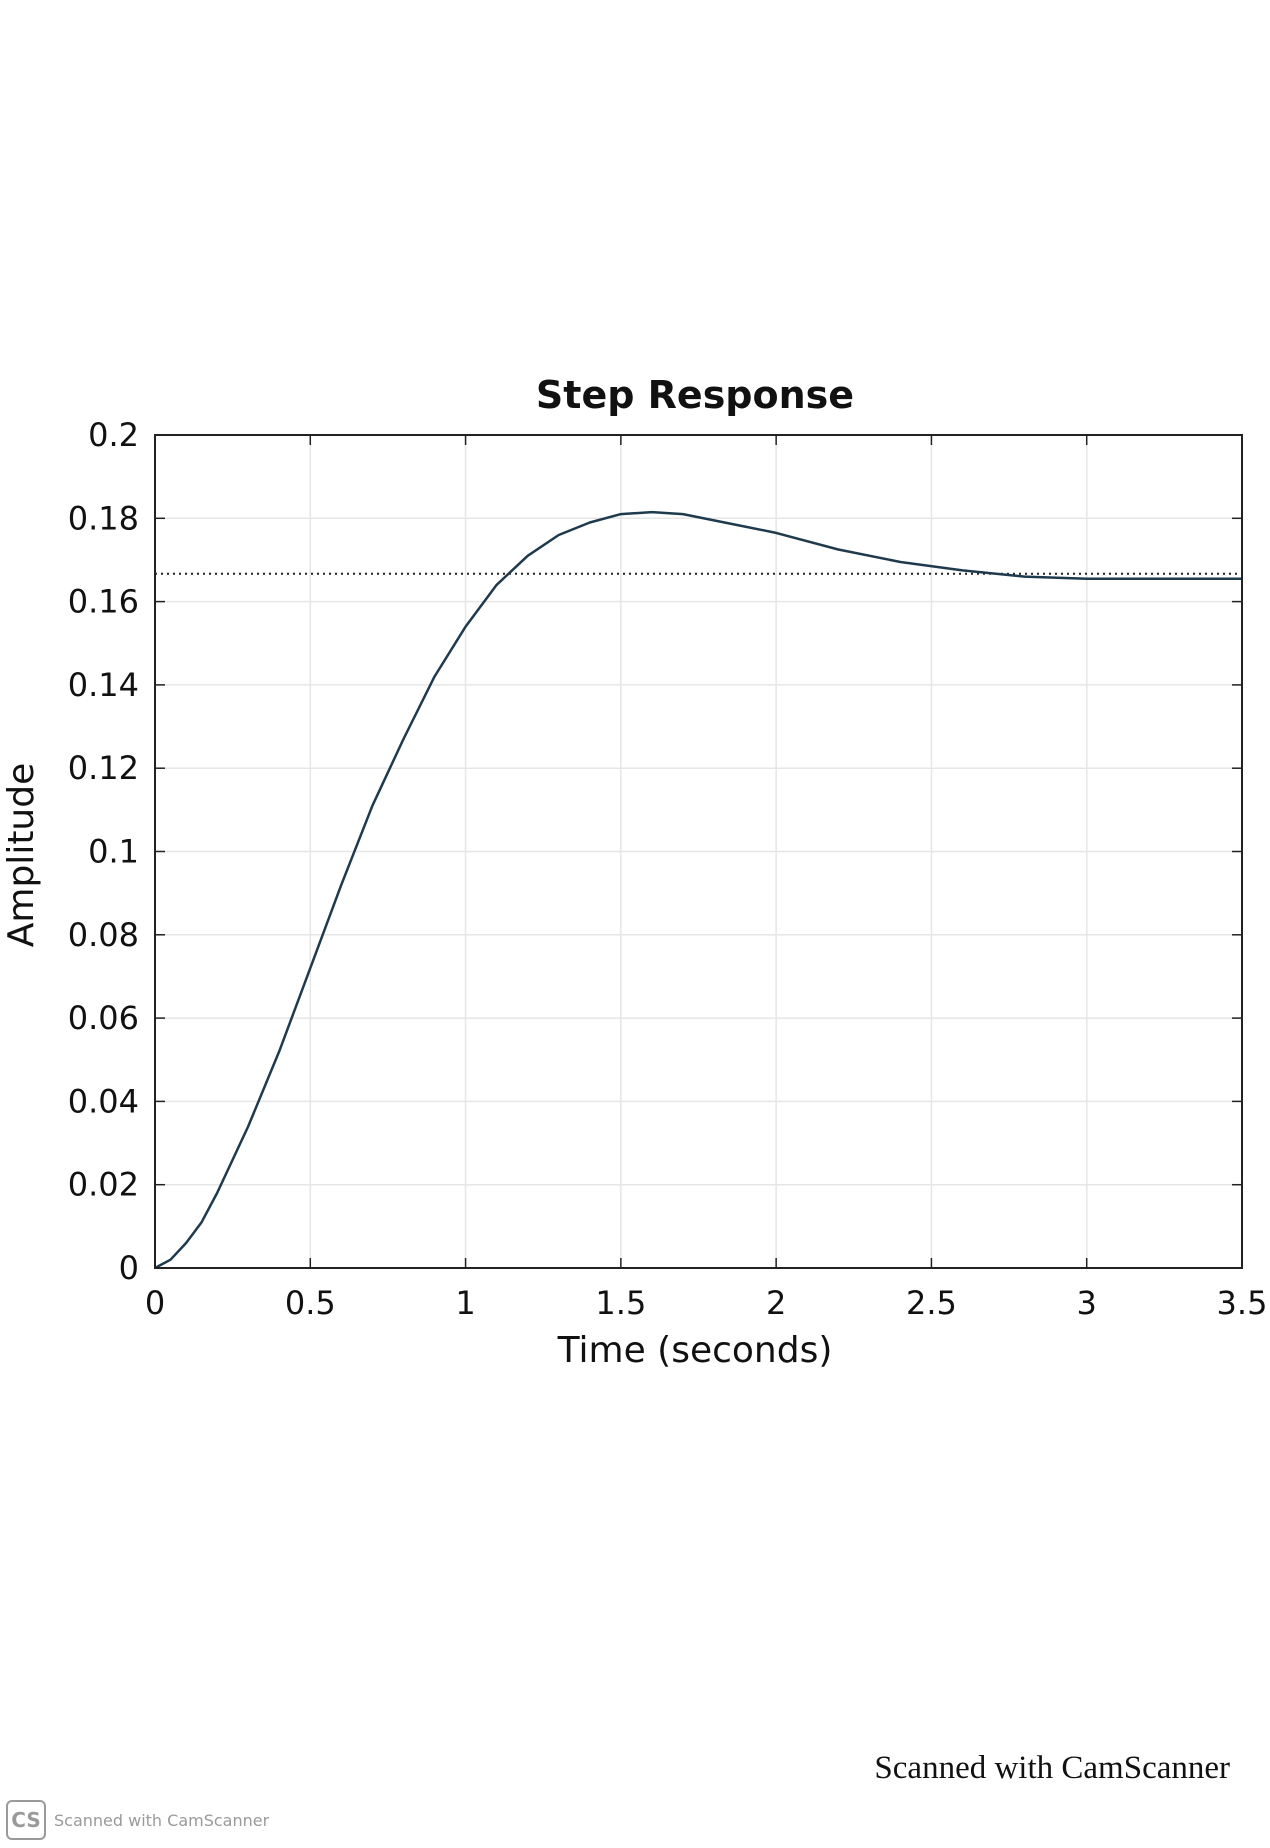  I want to click on y-tick-label: 0.12, so click(103, 768).